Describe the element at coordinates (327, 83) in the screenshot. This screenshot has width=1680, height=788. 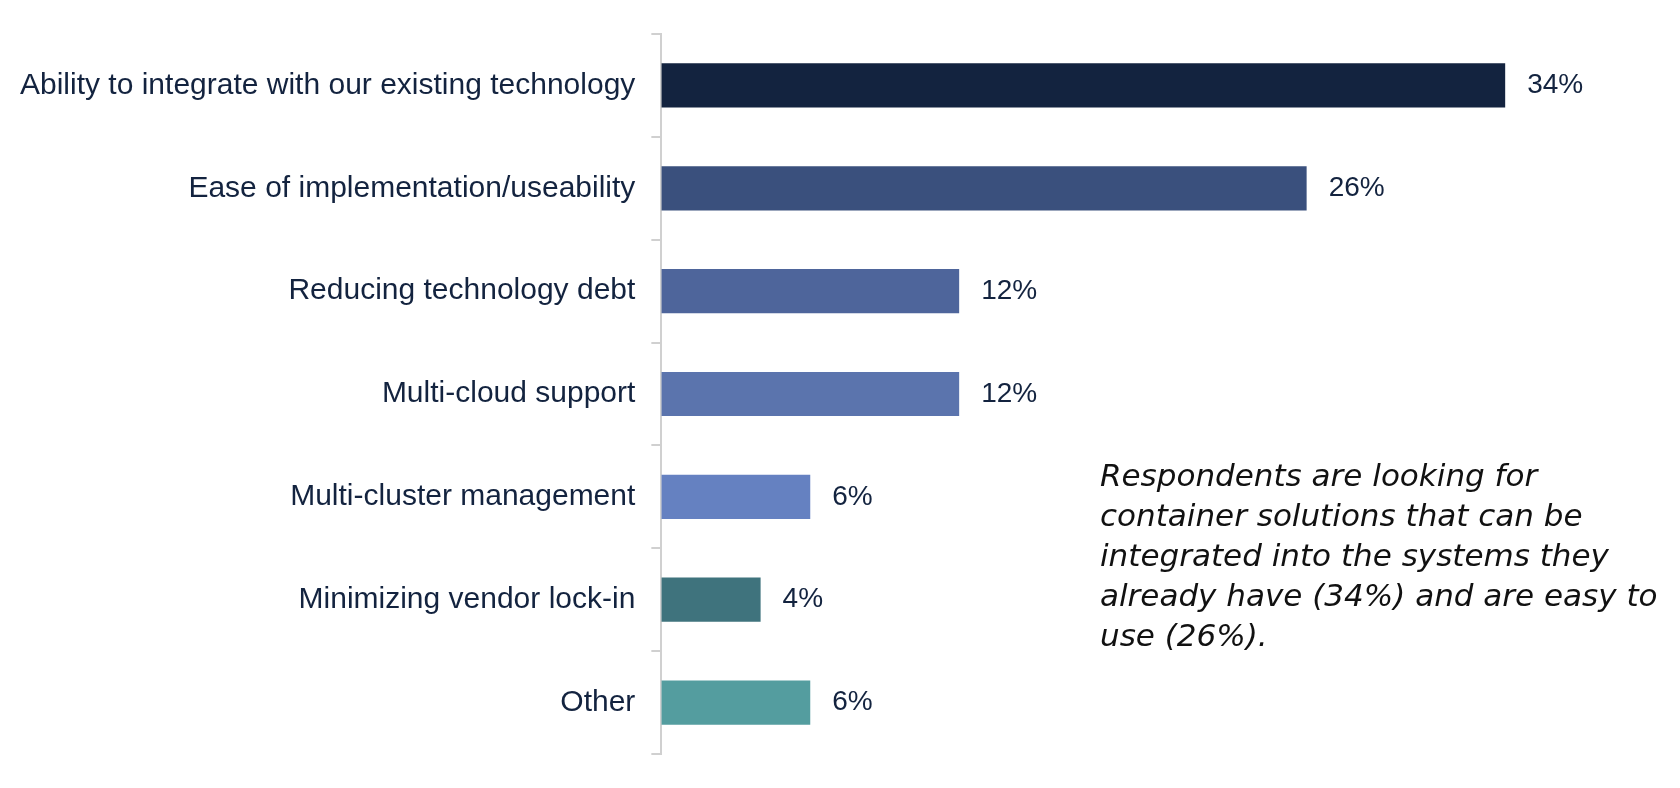
I see `y-tick-label: Ability to integrate with our existing technology` at that location.